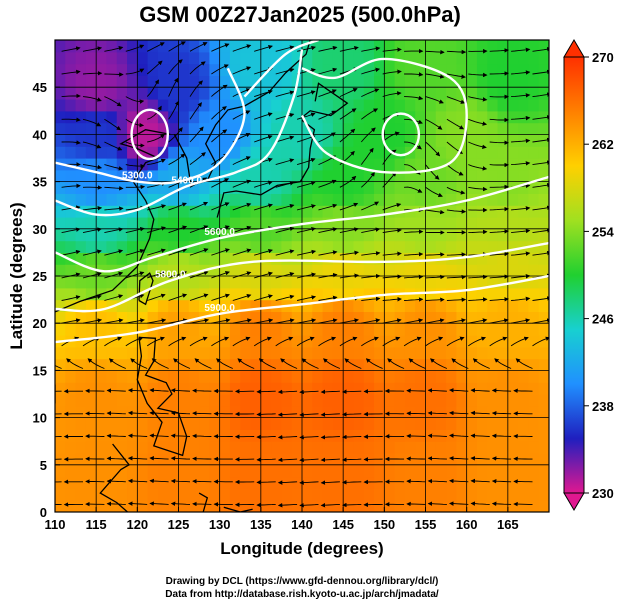 Image resolution: width=619 pixels, height=605 pixels. Describe the element at coordinates (40, 370) in the screenshot. I see `y-tick-label: 15` at that location.